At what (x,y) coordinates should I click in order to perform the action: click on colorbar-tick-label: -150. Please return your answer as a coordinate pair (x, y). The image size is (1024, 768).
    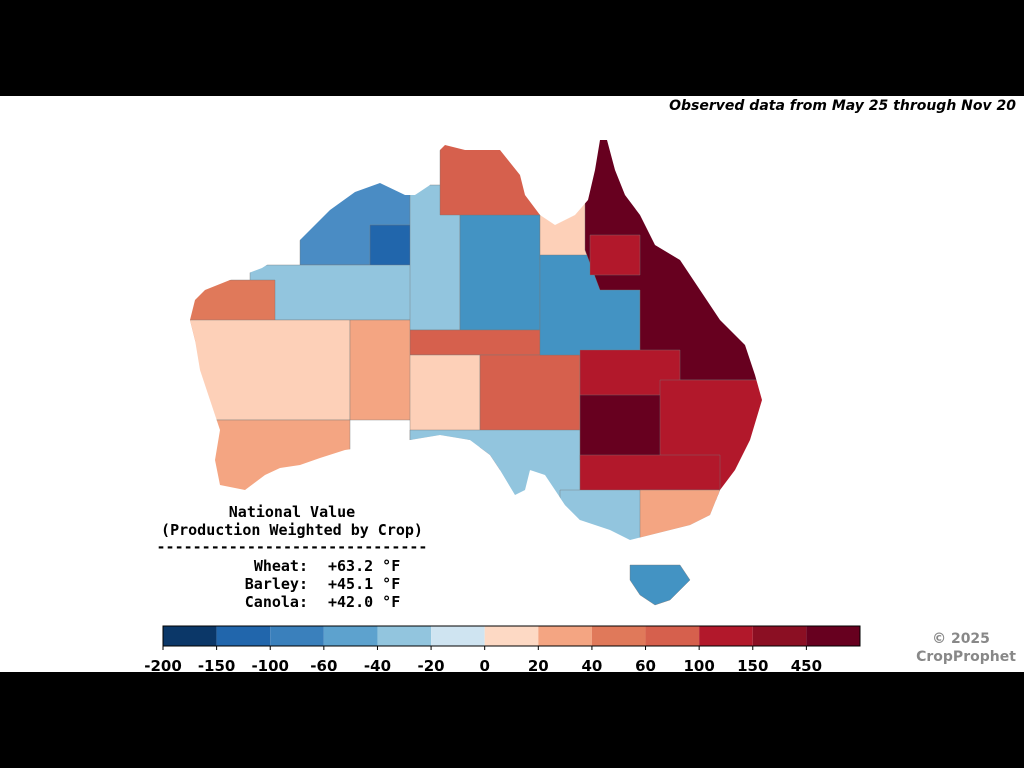
    Looking at the image, I should click on (217, 666).